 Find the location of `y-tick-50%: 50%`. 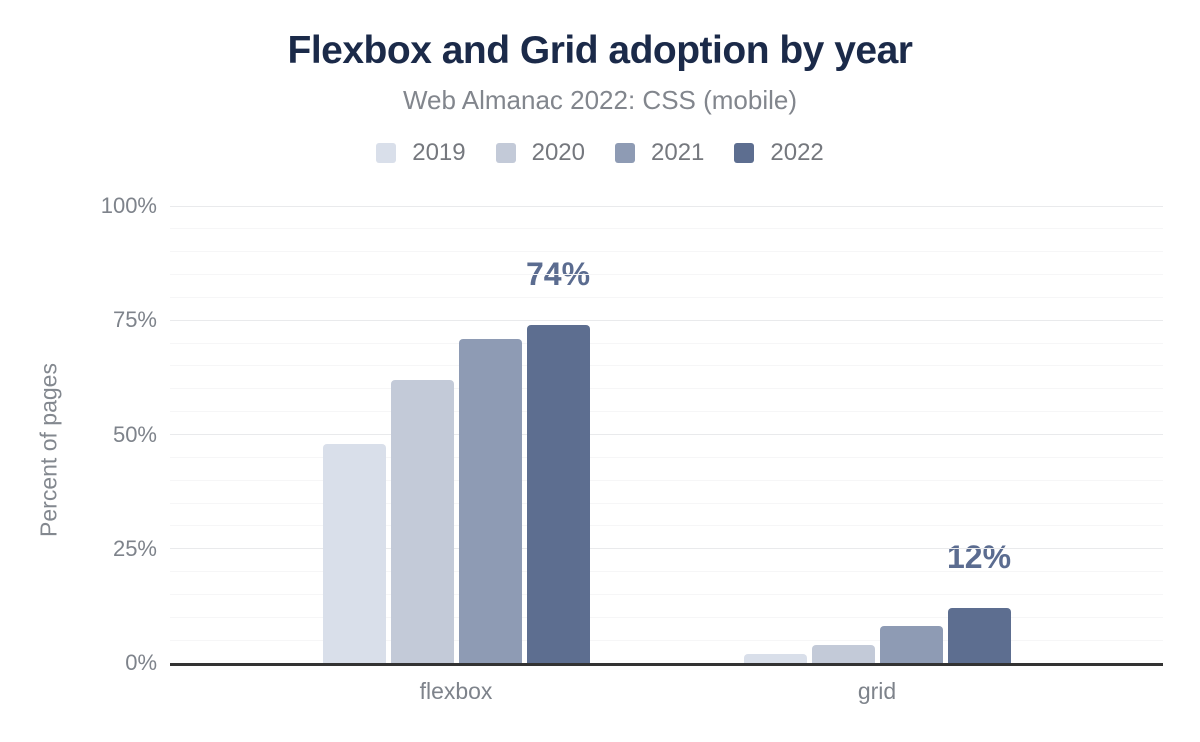

y-tick-50%: 50% is located at coordinates (134, 434).